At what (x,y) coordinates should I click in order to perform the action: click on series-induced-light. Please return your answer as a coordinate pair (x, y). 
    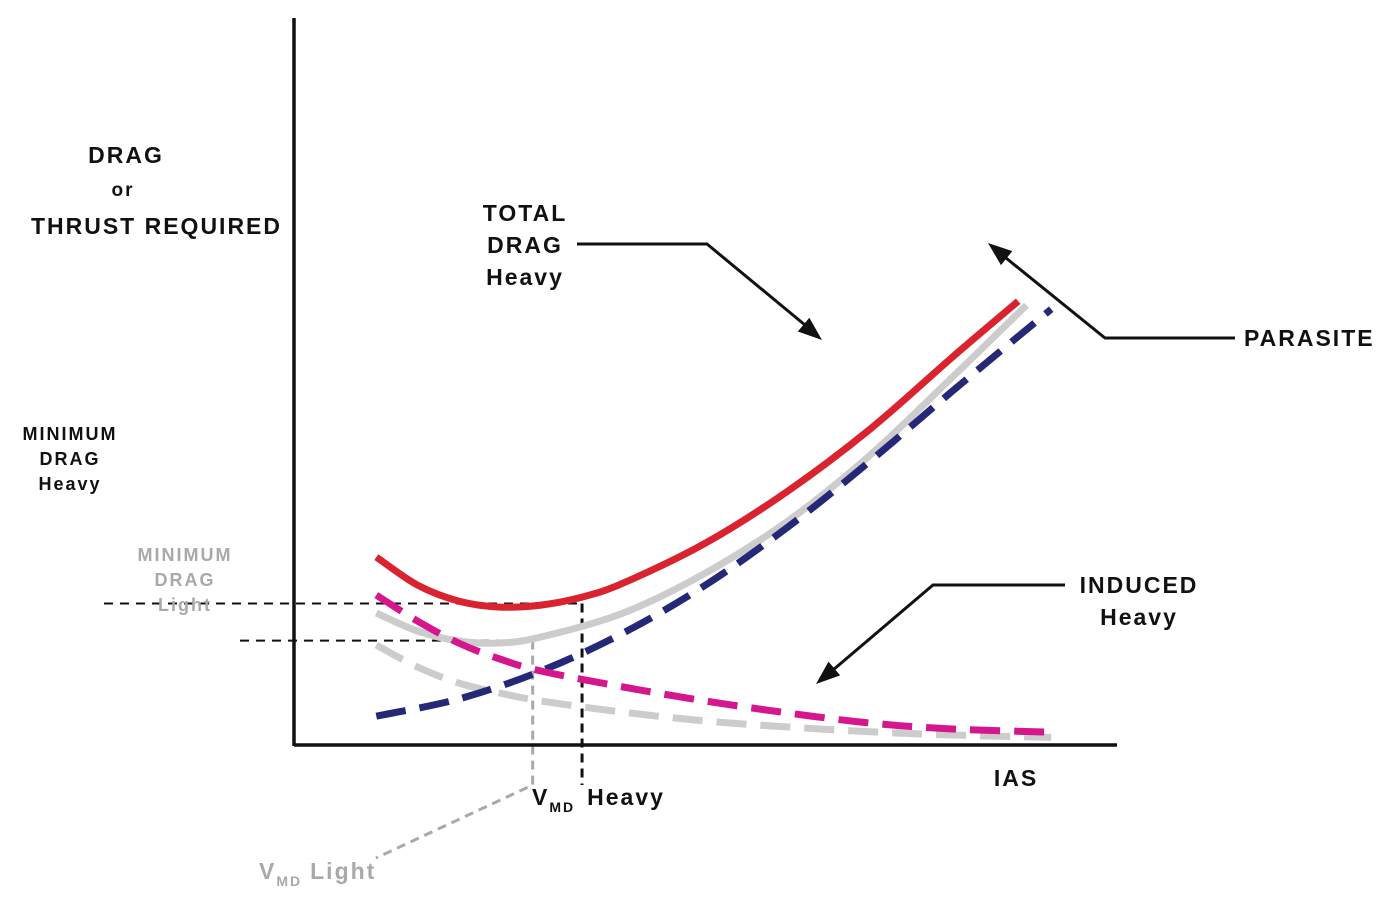
    Looking at the image, I should click on (713, 691).